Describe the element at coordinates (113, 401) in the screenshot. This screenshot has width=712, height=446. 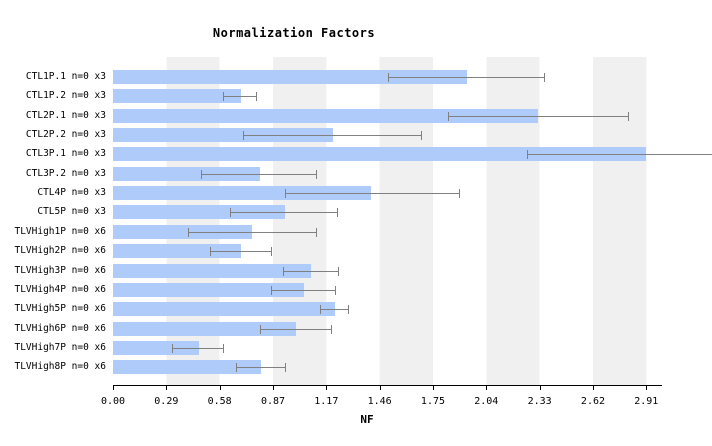
I see `x-axis-tick-label: 0.00` at that location.